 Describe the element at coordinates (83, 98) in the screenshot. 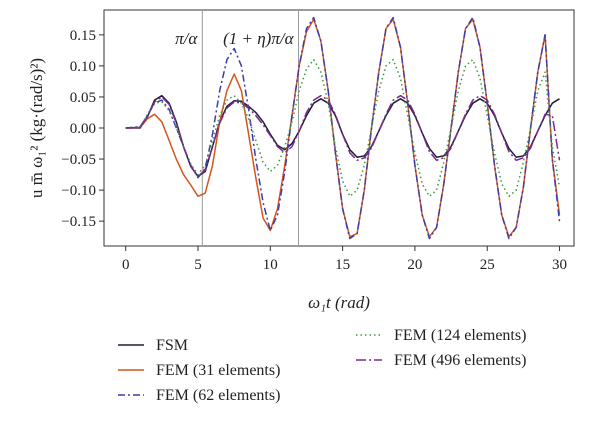

I see `y-tick-label: 0.05` at that location.